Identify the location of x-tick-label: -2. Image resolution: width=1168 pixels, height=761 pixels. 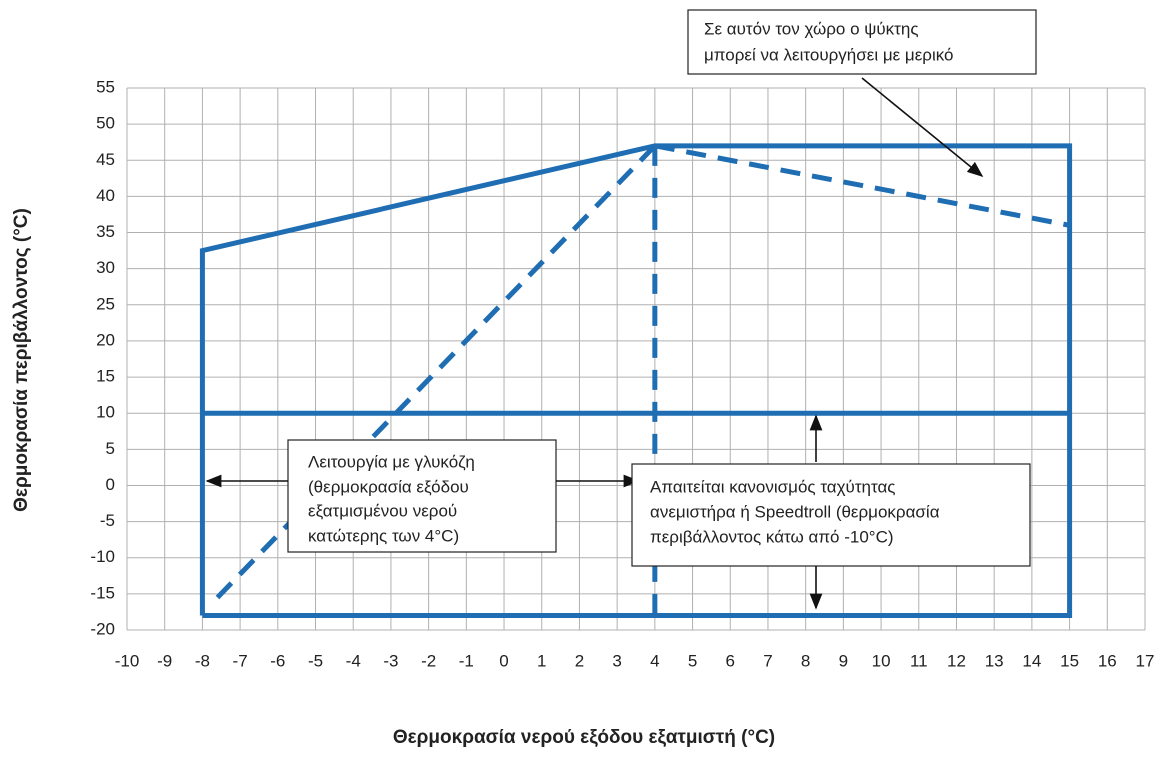
(428, 660).